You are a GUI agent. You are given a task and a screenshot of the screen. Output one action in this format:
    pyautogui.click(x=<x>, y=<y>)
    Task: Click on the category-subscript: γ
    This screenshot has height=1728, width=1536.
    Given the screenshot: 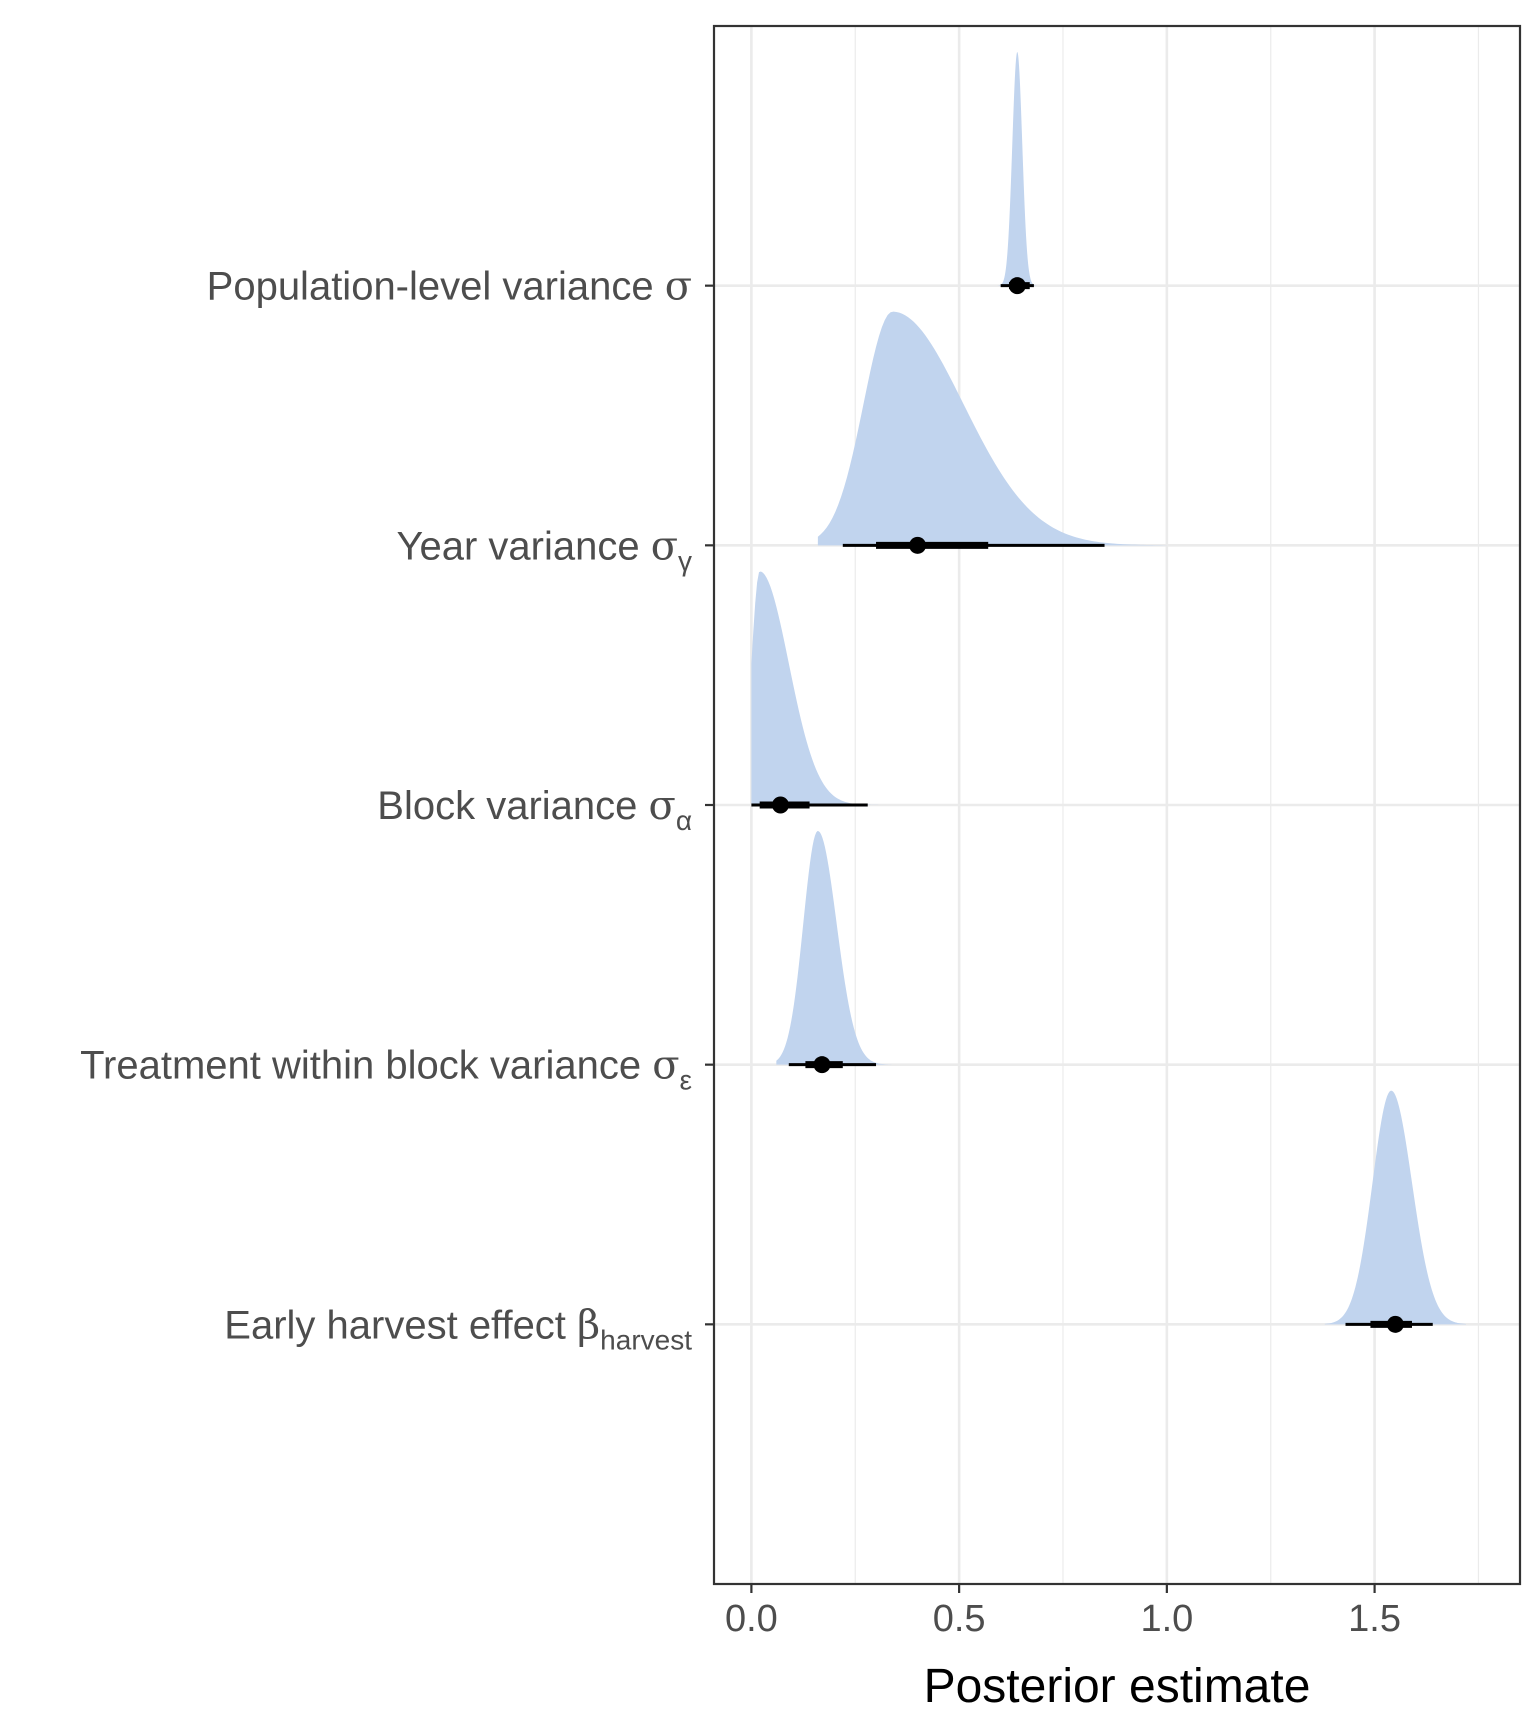 What is the action you would take?
    pyautogui.click(x=685, y=560)
    